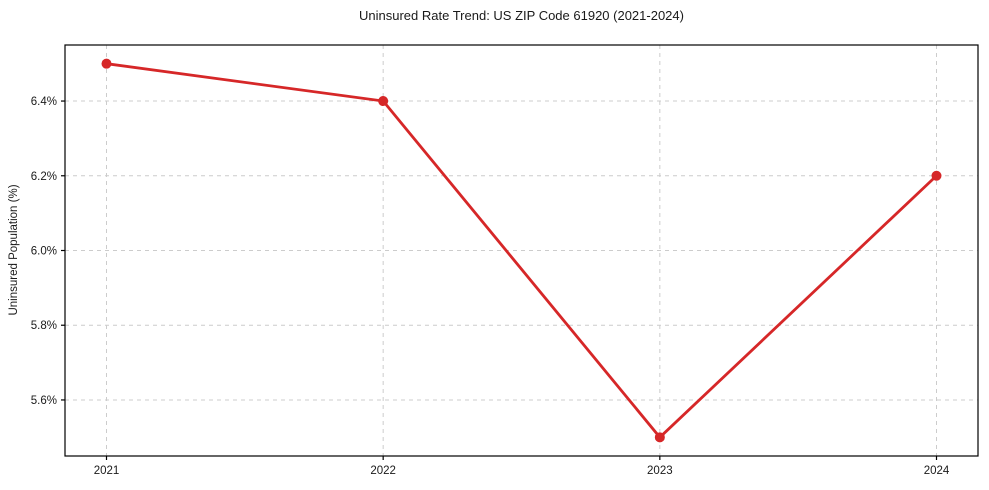 The width and height of the screenshot is (989, 490). What do you see at coordinates (107, 471) in the screenshot?
I see `x-tick-label: 2021` at bounding box center [107, 471].